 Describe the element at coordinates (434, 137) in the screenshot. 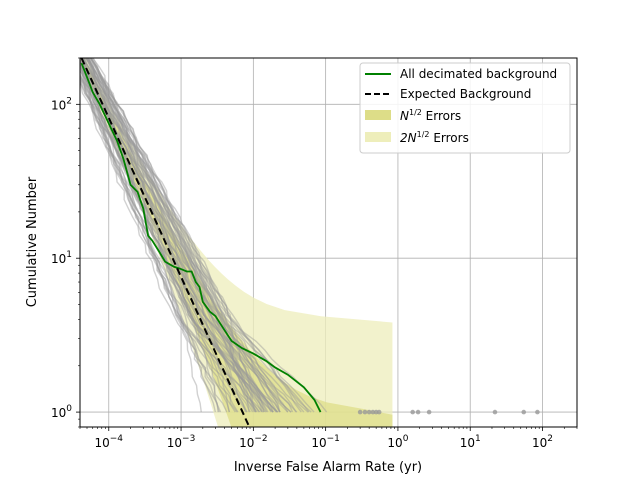

I see `legend-label-two-n-half: 2N1/2 Errors` at that location.